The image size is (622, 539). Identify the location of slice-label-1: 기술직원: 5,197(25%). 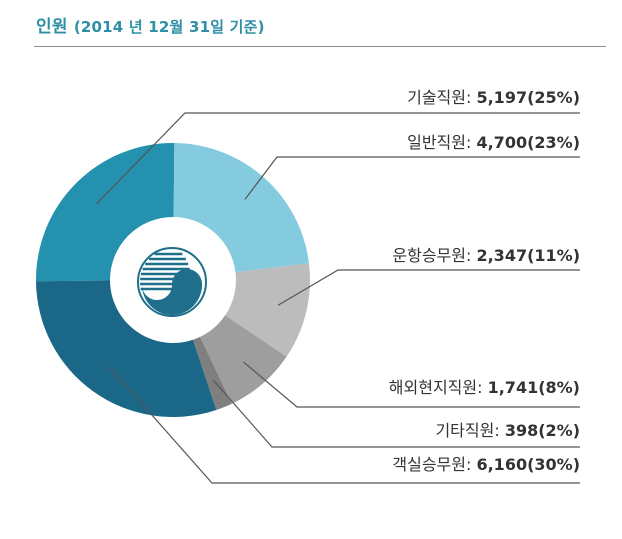
(493, 97).